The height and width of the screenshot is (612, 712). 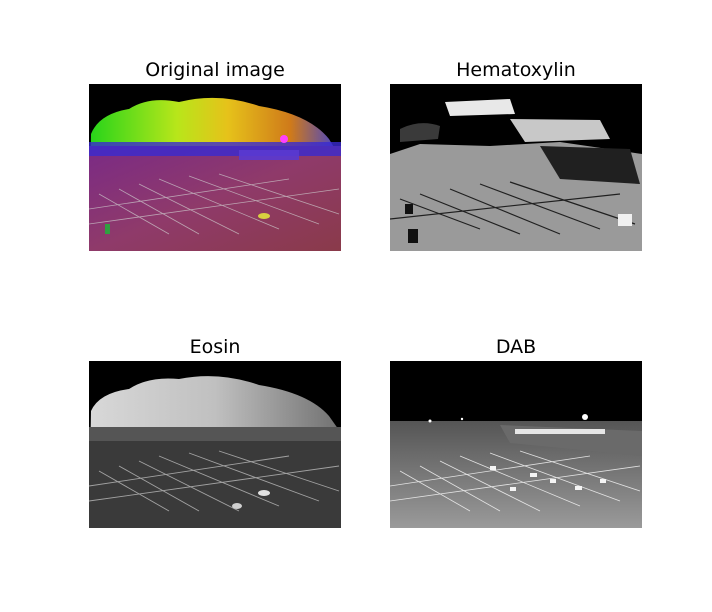 I want to click on panel-title-hematoxylin: Hematoxylin, so click(x=516, y=70).